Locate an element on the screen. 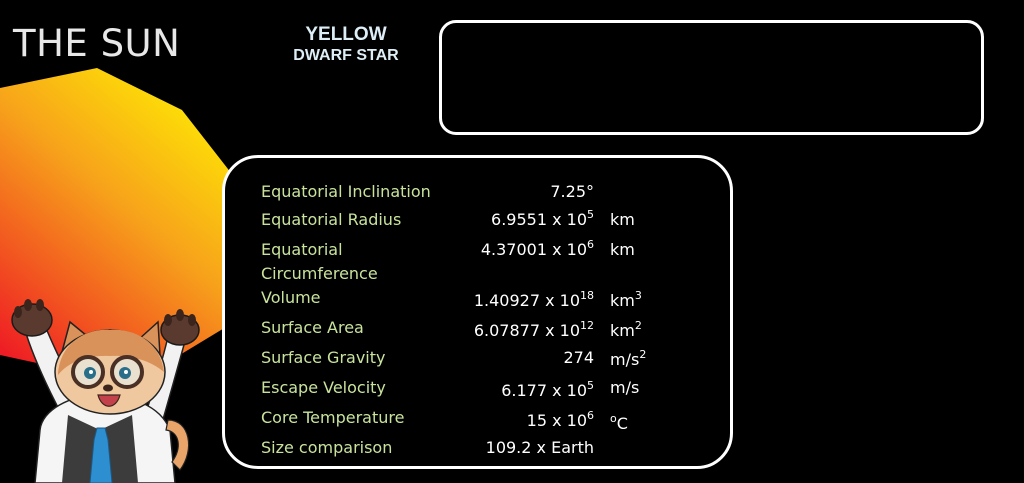 Image resolution: width=1024 pixels, height=483 pixels. stat-mantissa: 6.07877 x 10 is located at coordinates (526, 330).